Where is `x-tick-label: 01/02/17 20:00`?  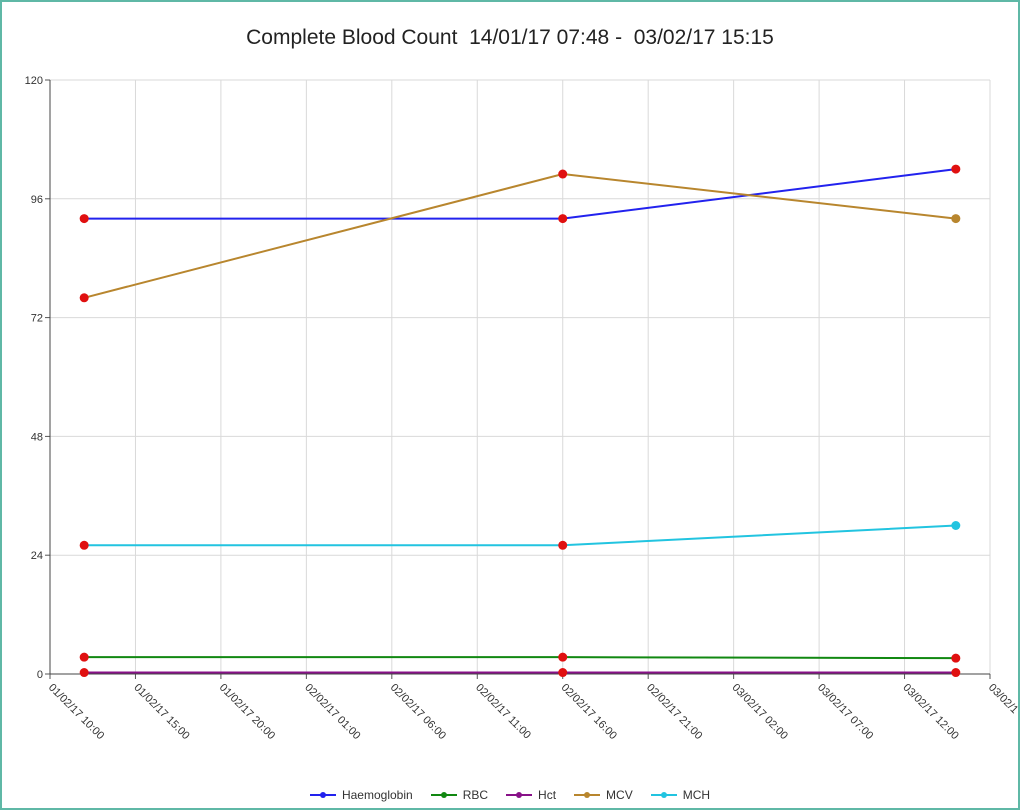 x-tick-label: 01/02/17 20:00 is located at coordinates (247, 712).